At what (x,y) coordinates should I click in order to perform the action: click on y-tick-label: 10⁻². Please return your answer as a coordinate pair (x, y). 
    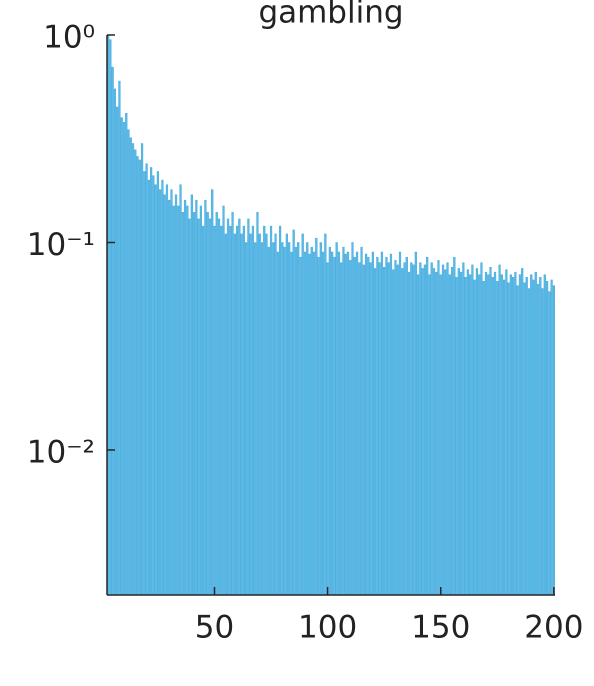
    Looking at the image, I should click on (61, 452).